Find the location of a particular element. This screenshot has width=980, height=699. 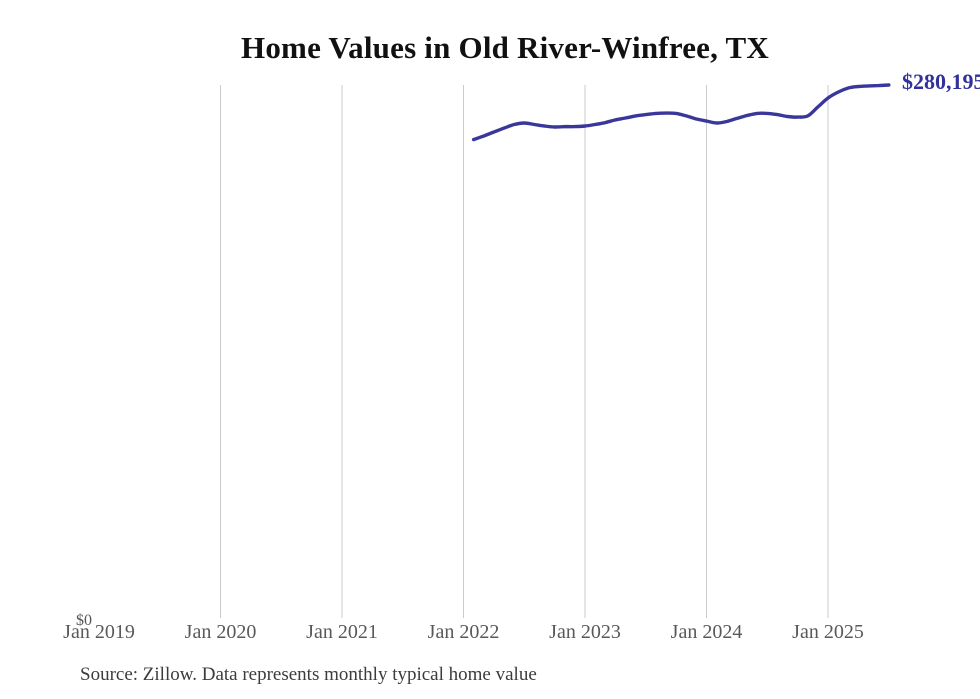

end-value-label: $280,195 is located at coordinates (941, 81).